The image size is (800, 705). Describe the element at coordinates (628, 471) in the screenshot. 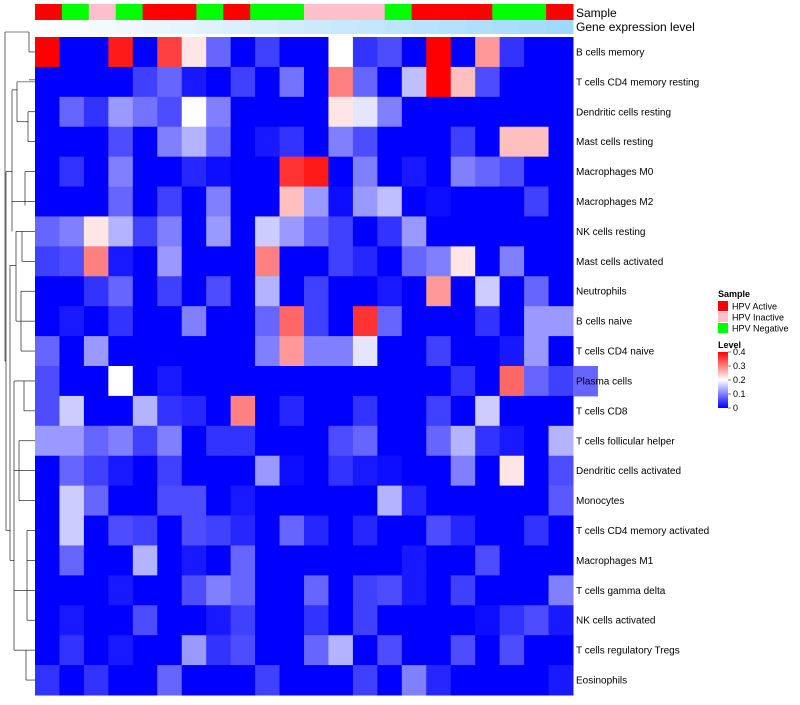

I see `row-label: Dendritic cells activated` at that location.